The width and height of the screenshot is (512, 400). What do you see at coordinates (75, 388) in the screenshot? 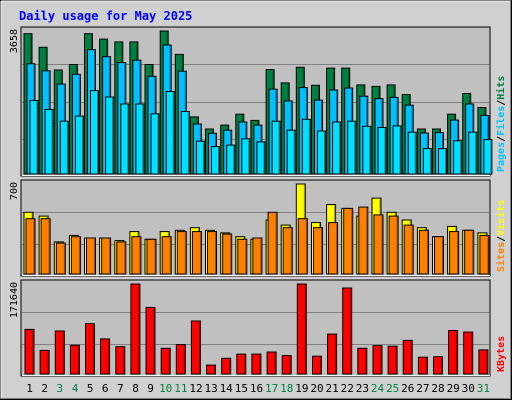
I see `x-tick-label: 4` at bounding box center [75, 388].